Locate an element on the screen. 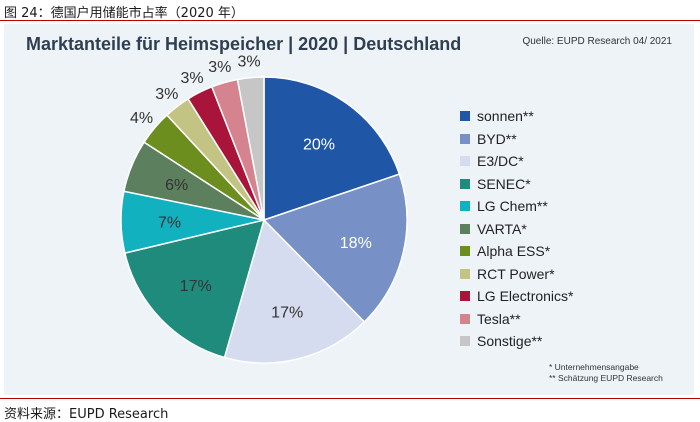  legend-item: Alpha ESS* is located at coordinates (516, 251).